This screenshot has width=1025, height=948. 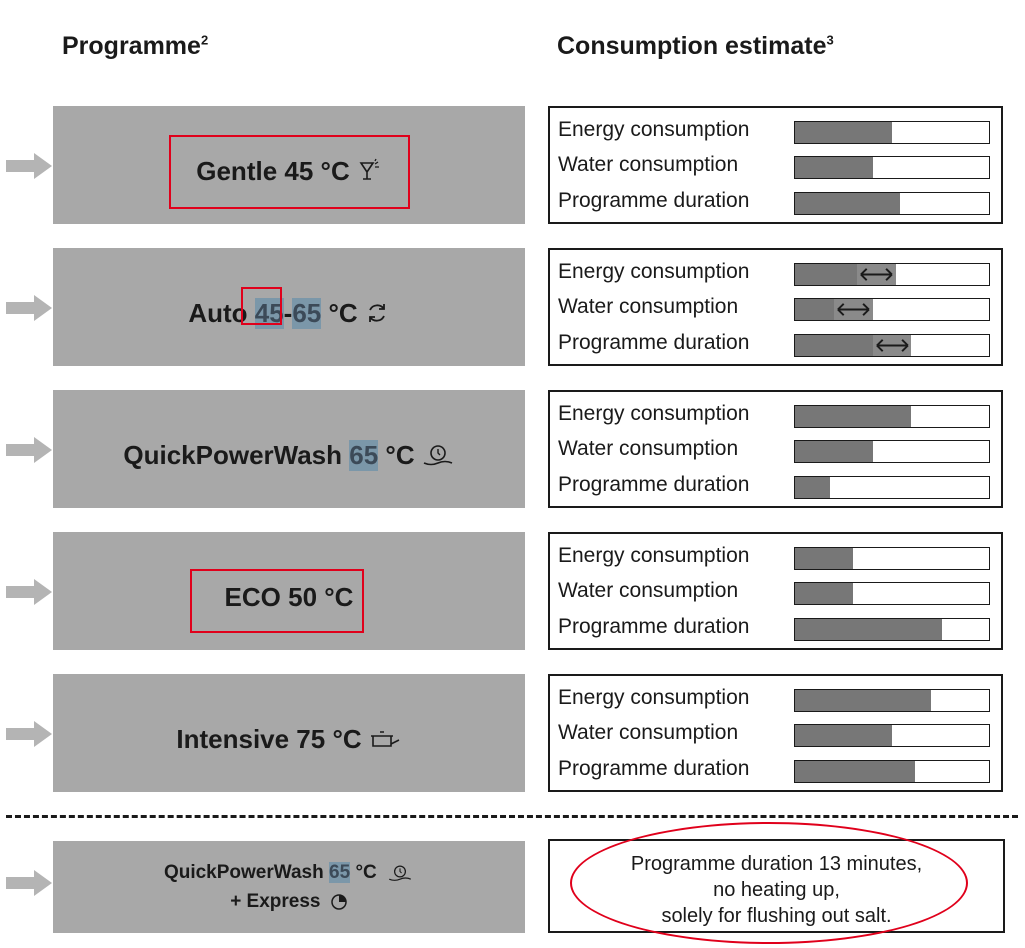 What do you see at coordinates (135, 46) in the screenshot?
I see `programme-header: Programme2` at bounding box center [135, 46].